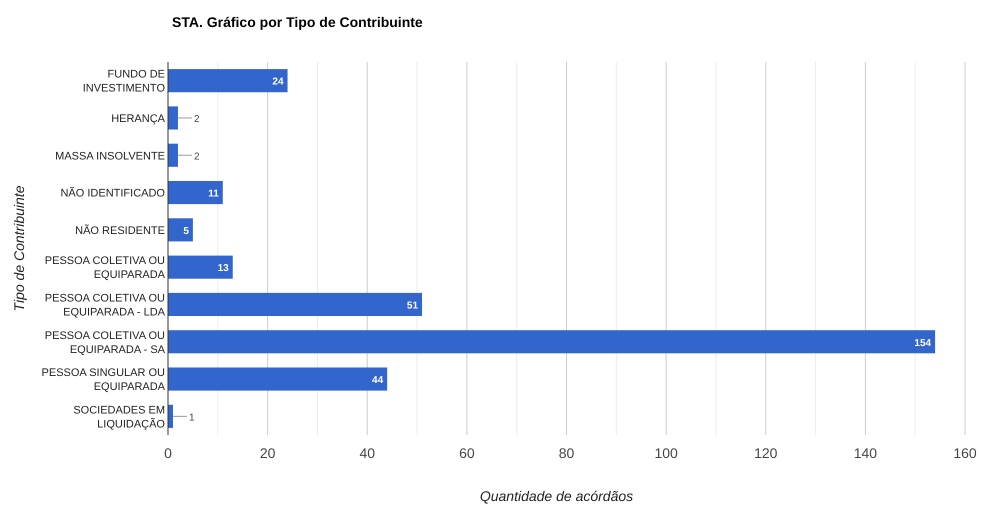 The image size is (987, 507). I want to click on y-tick-label: PESSOA COLETIVA OU EQUIPARADA - SA, so click(105, 343).